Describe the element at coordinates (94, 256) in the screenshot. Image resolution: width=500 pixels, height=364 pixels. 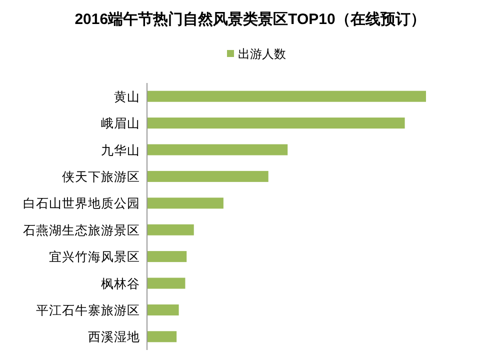
I see `y-tick-label: 宜兴竹海风景区` at that location.